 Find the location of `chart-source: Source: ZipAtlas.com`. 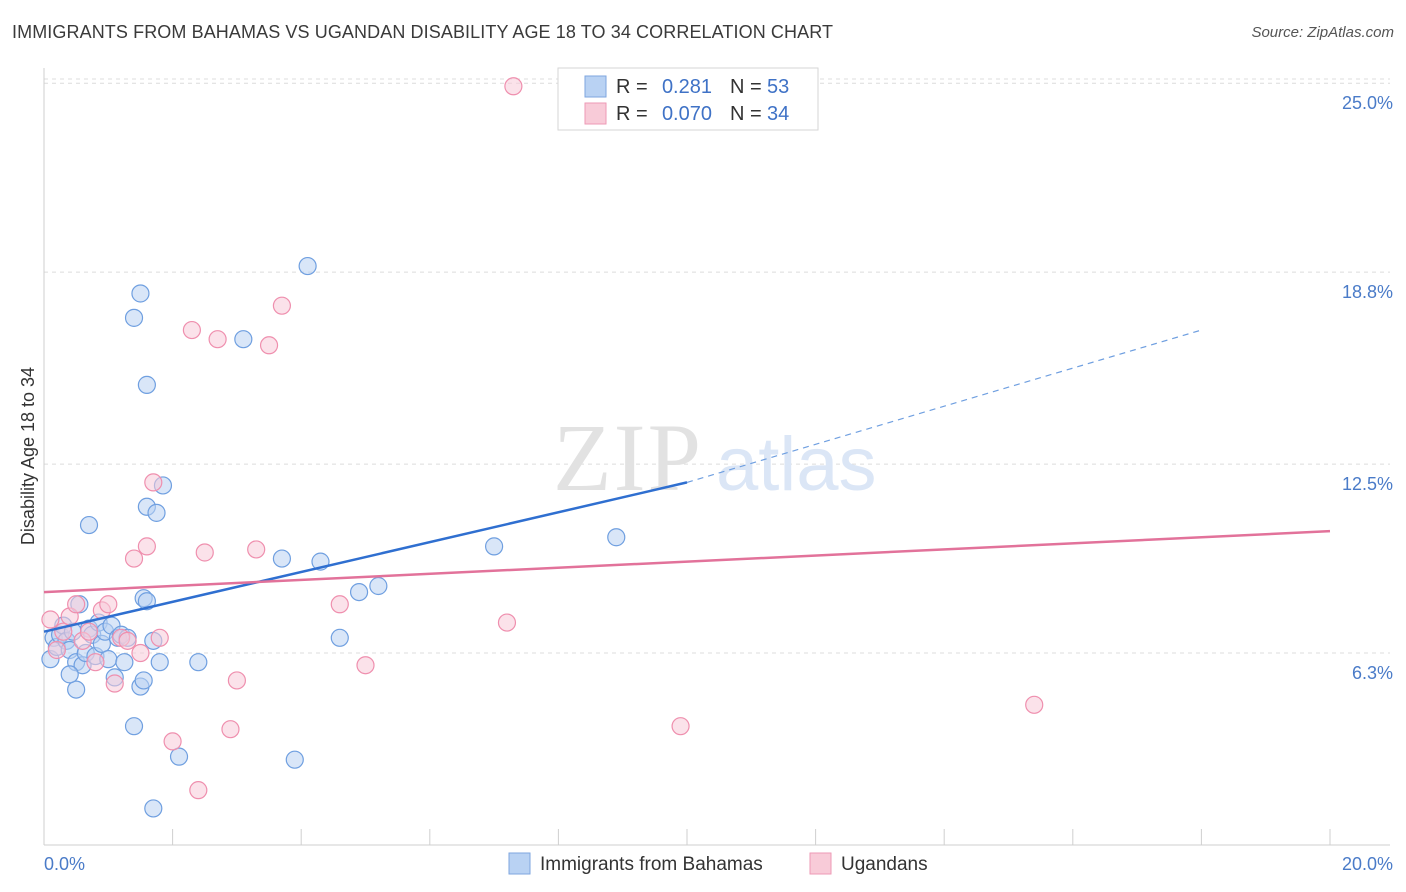

chart-source: Source: ZipAtlas.com is located at coordinates (1322, 32).